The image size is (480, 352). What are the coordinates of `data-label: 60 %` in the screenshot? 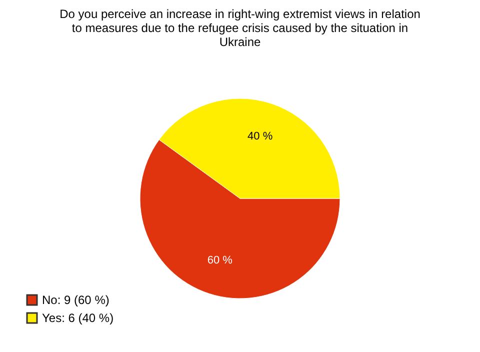 It's located at (220, 260).